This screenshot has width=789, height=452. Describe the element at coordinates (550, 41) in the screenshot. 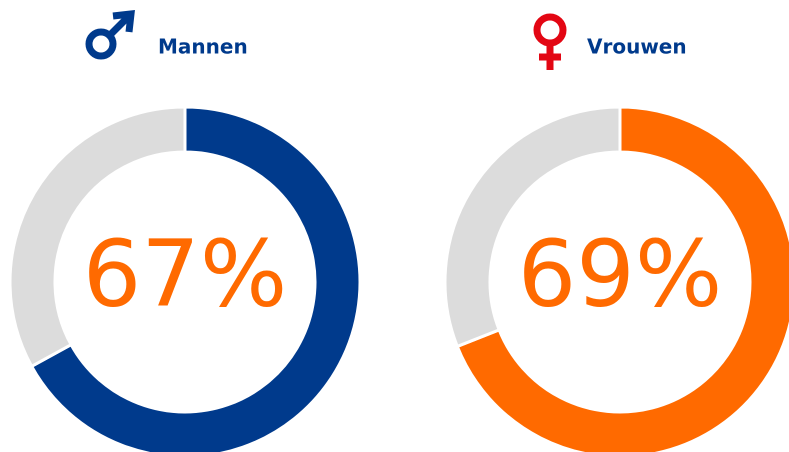

I see `female-icon` at that location.